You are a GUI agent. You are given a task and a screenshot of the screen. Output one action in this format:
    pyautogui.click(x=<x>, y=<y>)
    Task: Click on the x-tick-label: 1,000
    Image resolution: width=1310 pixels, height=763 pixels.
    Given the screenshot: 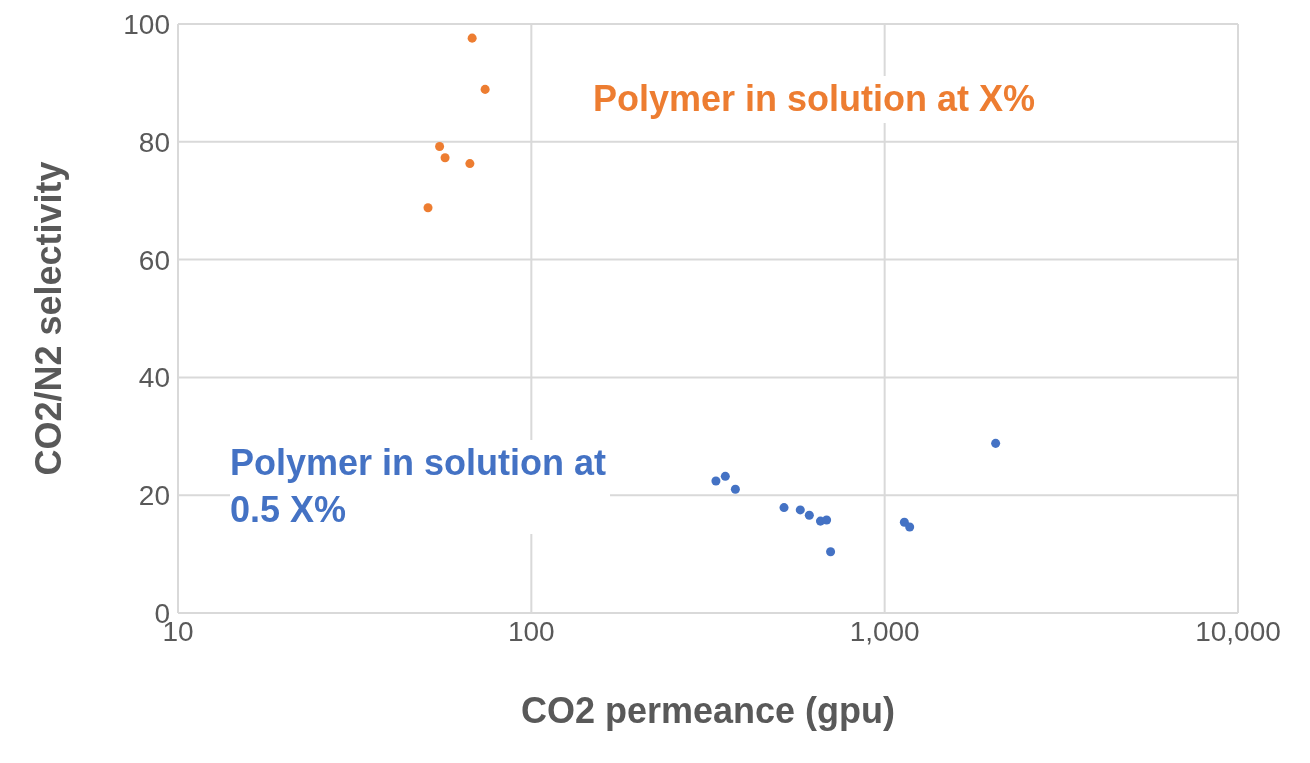 What is the action you would take?
    pyautogui.click(x=884, y=631)
    